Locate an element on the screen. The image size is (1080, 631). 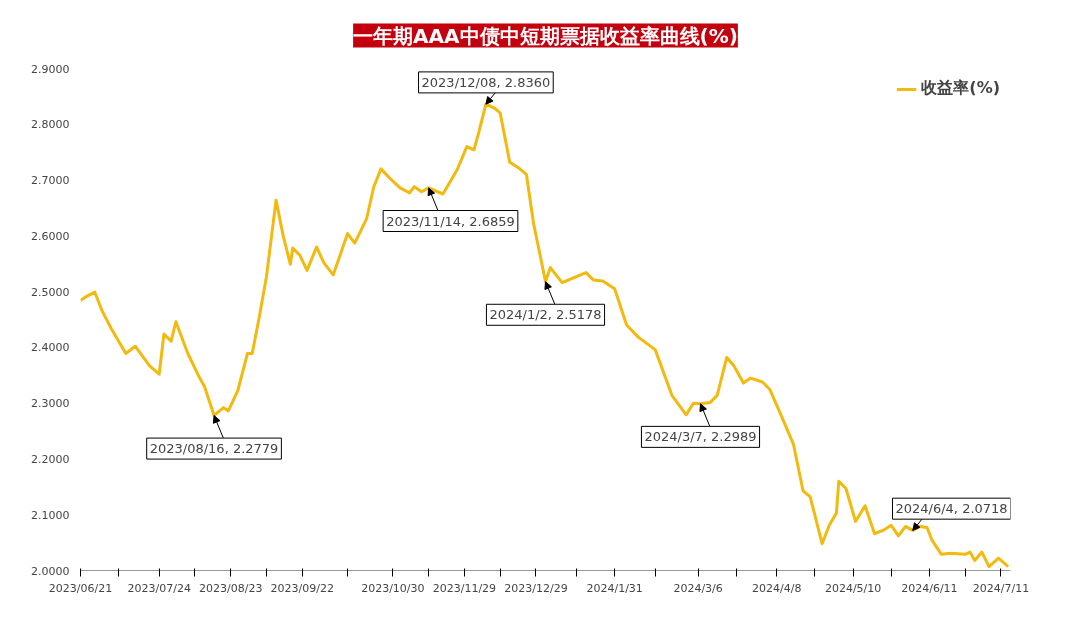
x-tick-label: 2024/1/31 is located at coordinates (614, 588).